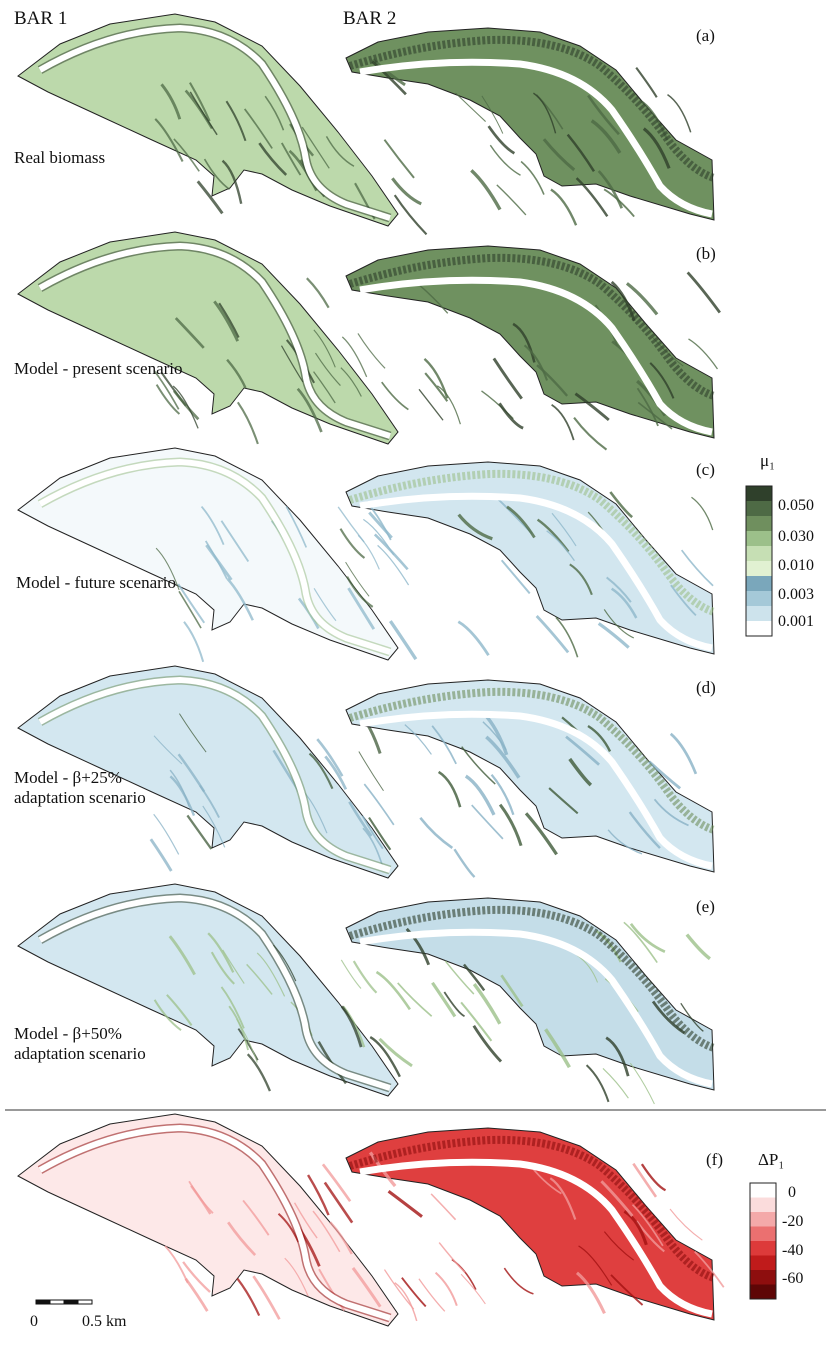  What do you see at coordinates (80, 1043) in the screenshot?
I see `row-label-e: Model - β+50% adaptation scenario` at bounding box center [80, 1043].